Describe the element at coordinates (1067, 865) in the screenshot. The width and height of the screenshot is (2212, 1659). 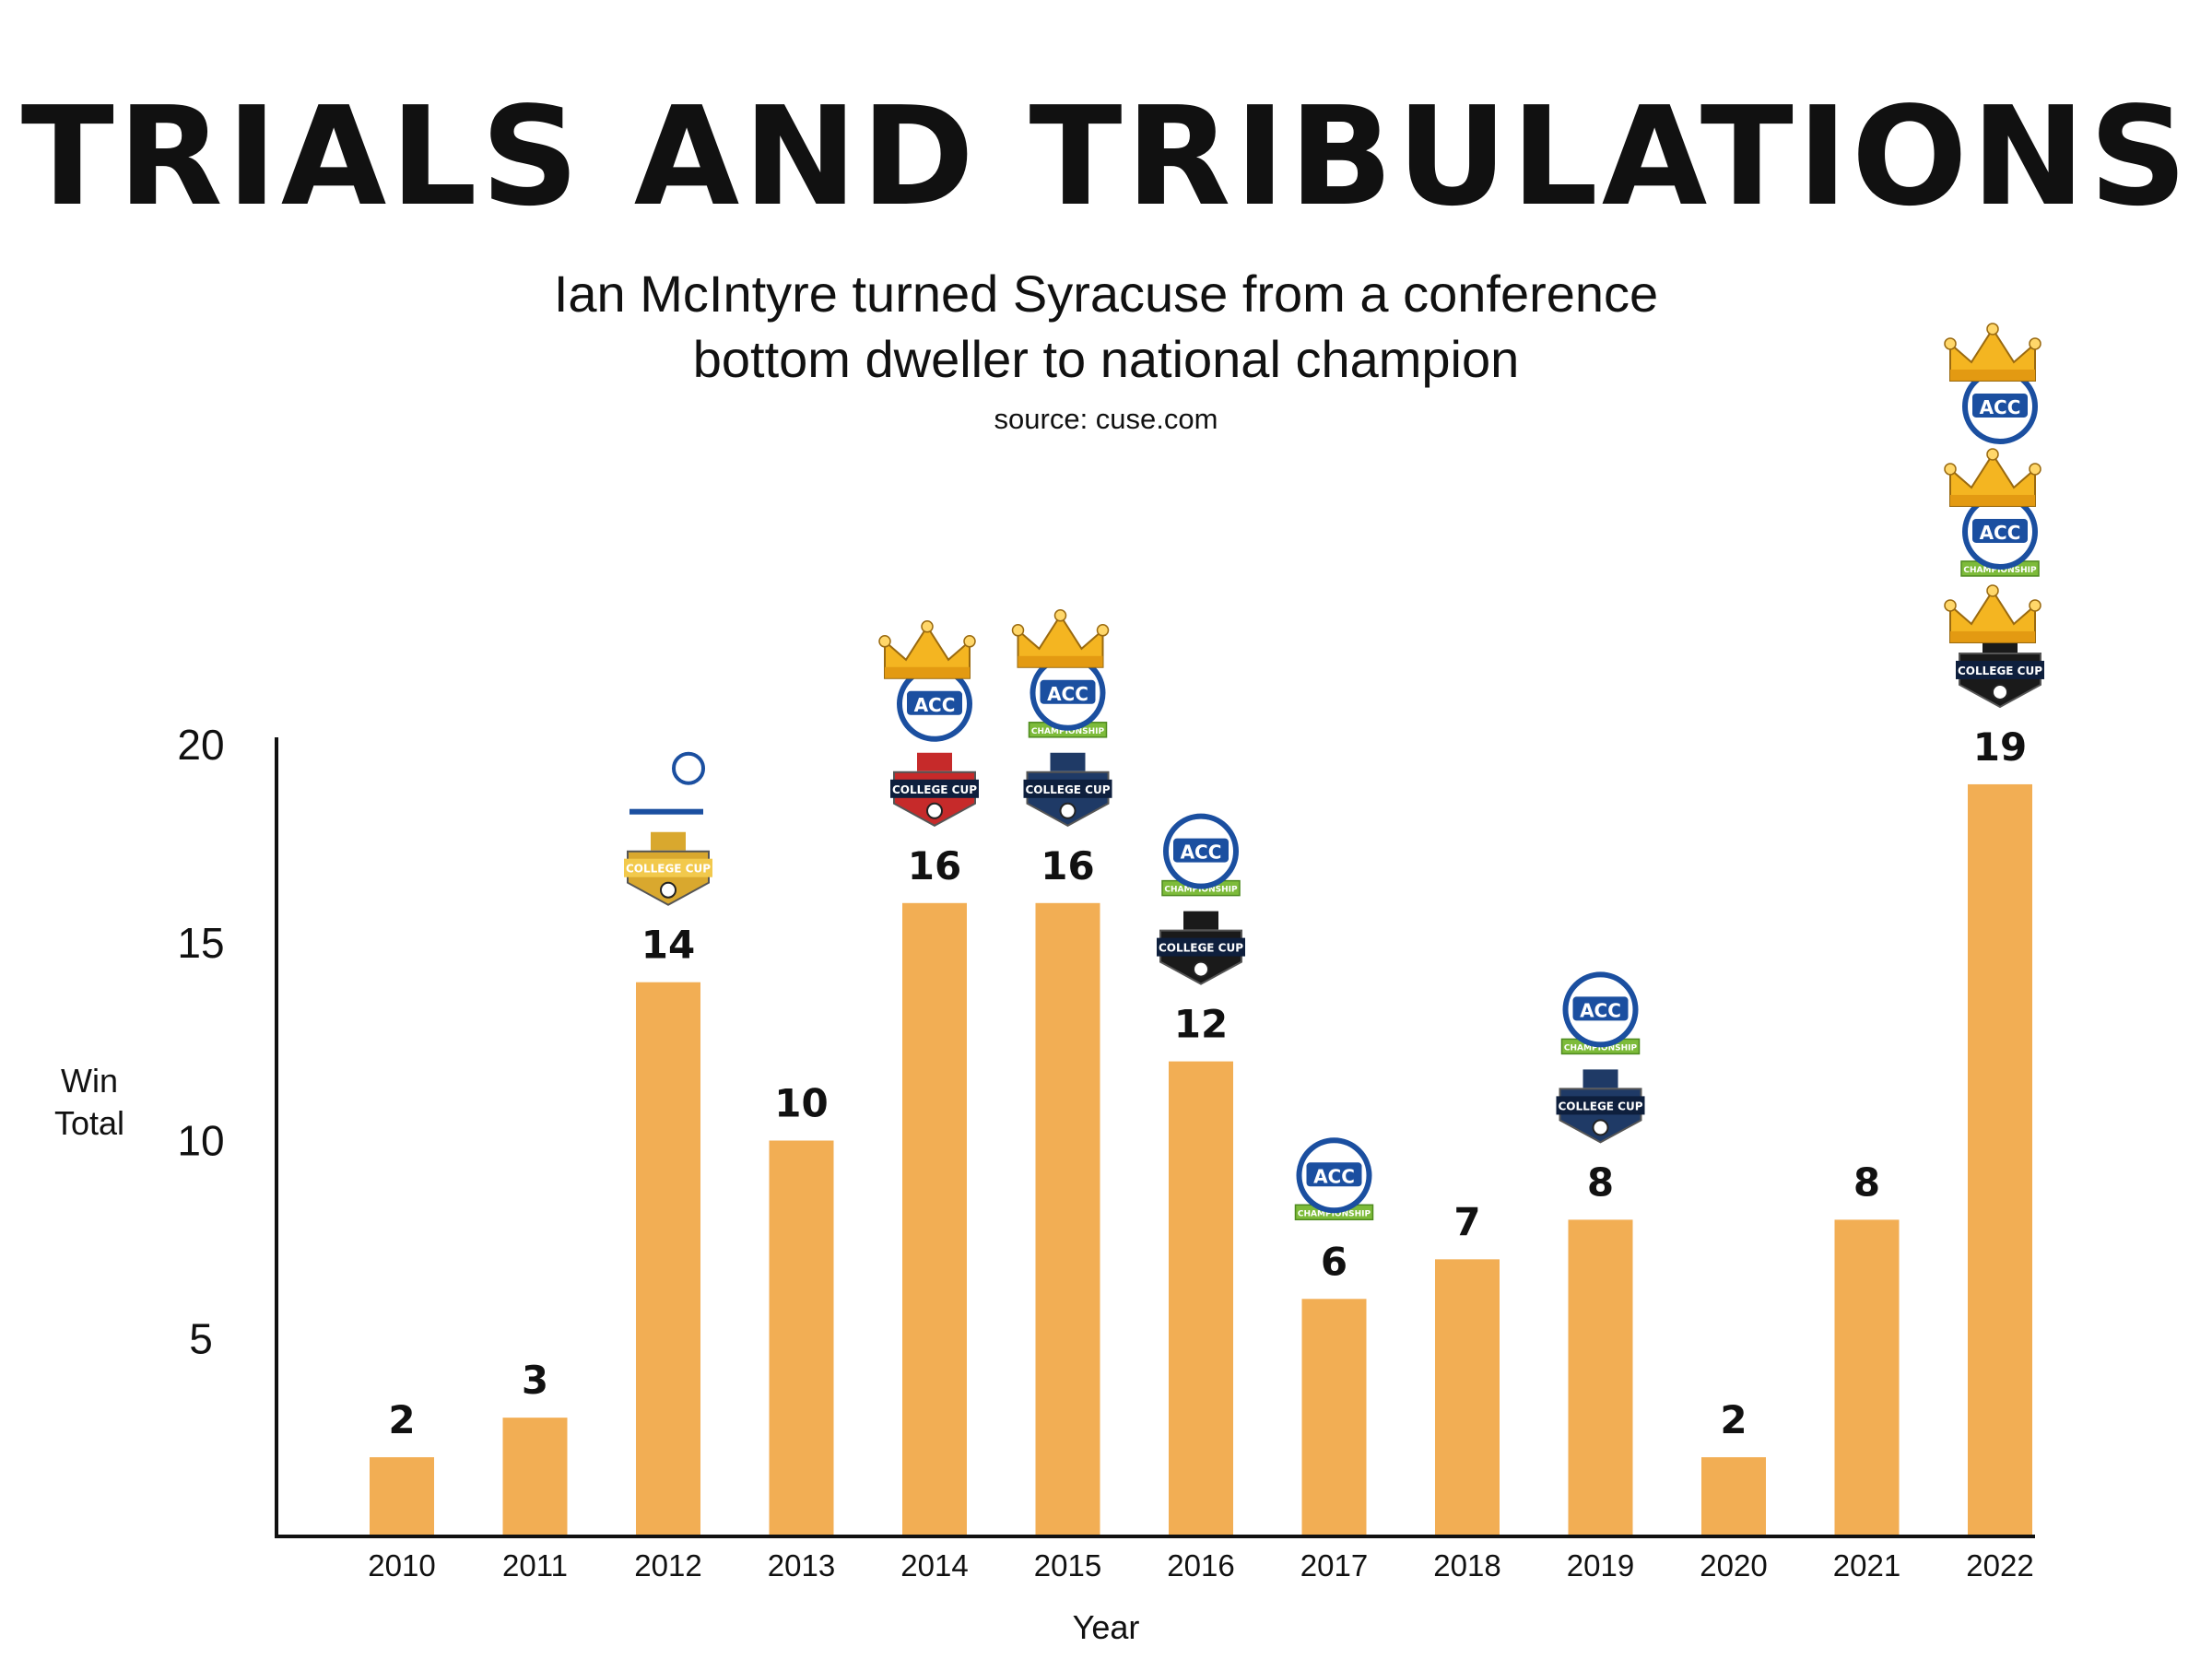
I see `value-label-2015: 16` at that location.